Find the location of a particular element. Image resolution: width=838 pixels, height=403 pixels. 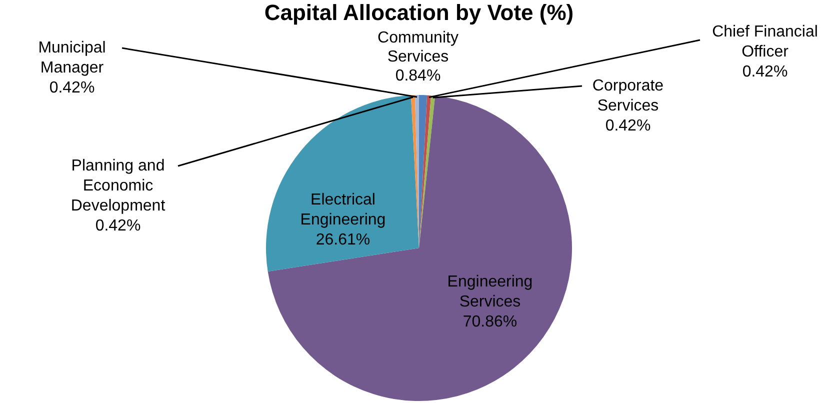

slice-label: Chief Financial Officer is located at coordinates (765, 41).